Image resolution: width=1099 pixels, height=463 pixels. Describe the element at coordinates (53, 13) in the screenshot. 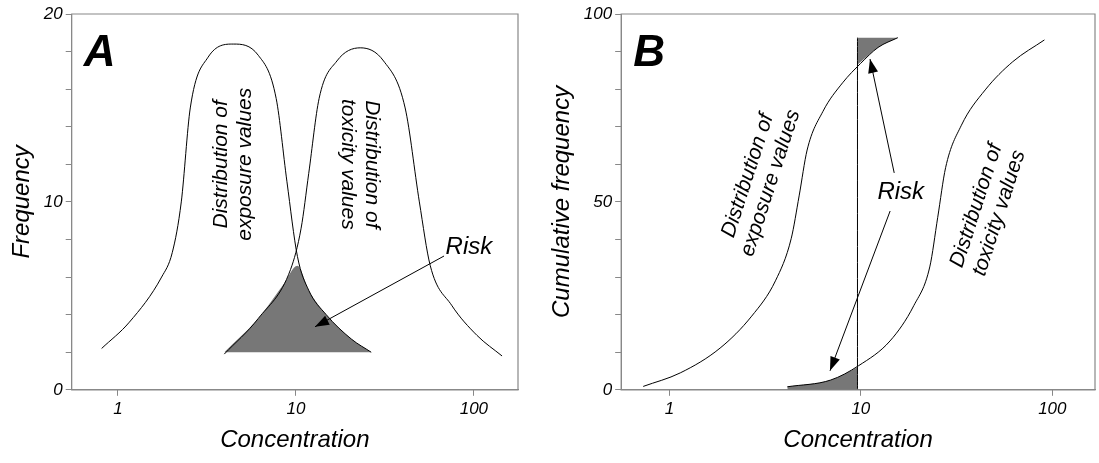

I see `y-tick-label: 20` at that location.